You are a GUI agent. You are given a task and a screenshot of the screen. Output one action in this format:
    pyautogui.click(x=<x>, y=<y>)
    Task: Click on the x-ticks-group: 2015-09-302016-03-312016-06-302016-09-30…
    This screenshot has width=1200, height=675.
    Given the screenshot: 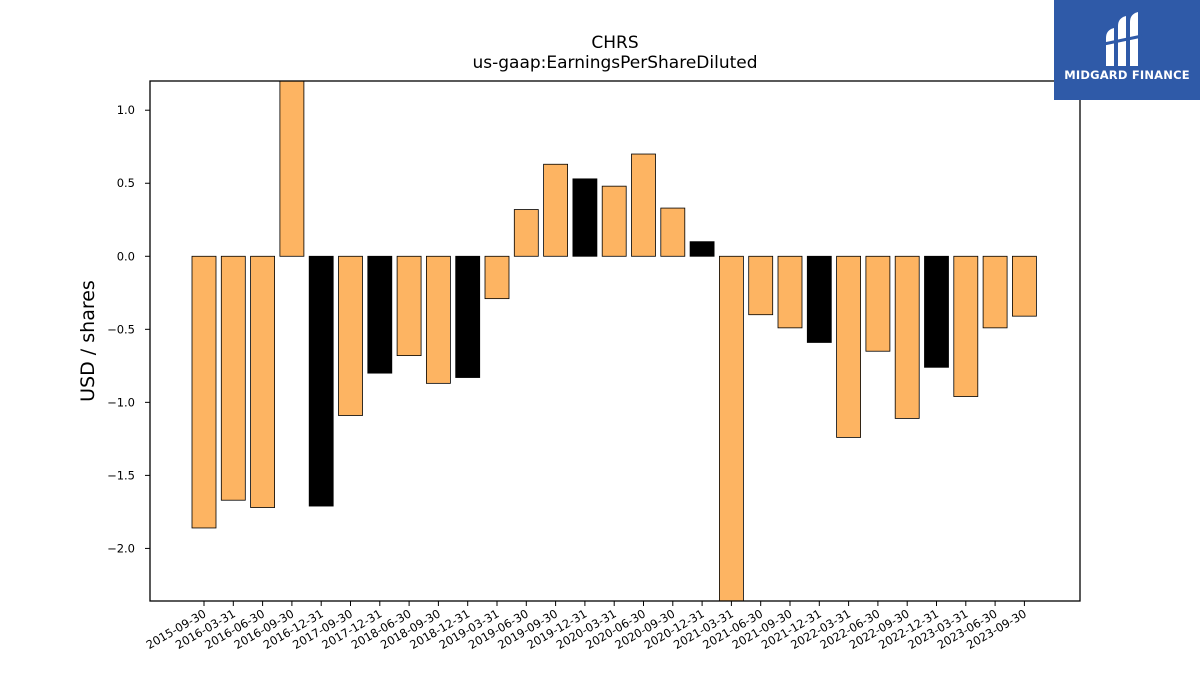 What is the action you would take?
    pyautogui.click(x=586, y=626)
    